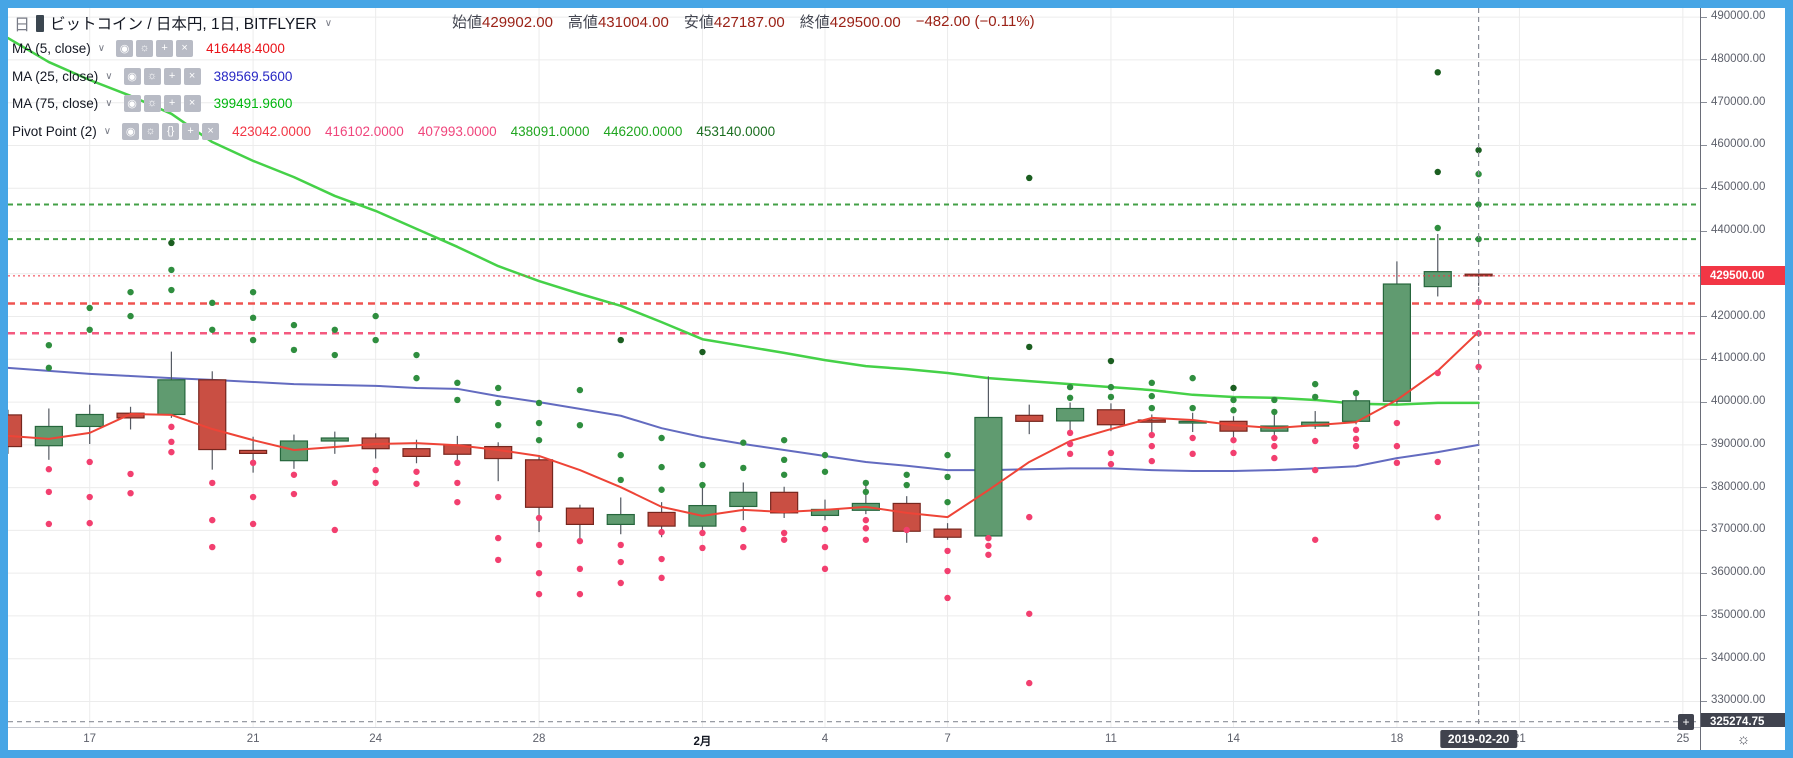  What do you see at coordinates (253, 76) in the screenshot?
I see `indicator-values: 389569.5600` at bounding box center [253, 76].